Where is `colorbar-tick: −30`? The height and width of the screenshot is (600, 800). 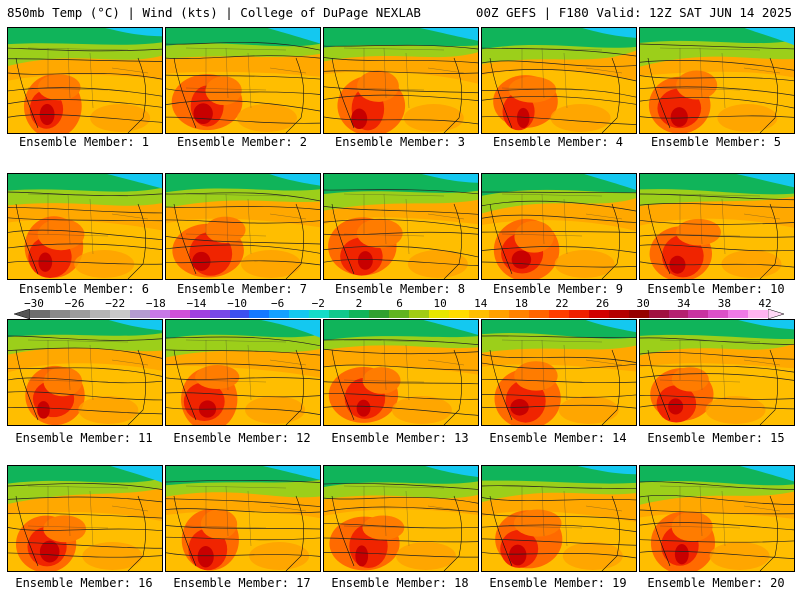 colorbar-tick: −30 is located at coordinates (34, 303).